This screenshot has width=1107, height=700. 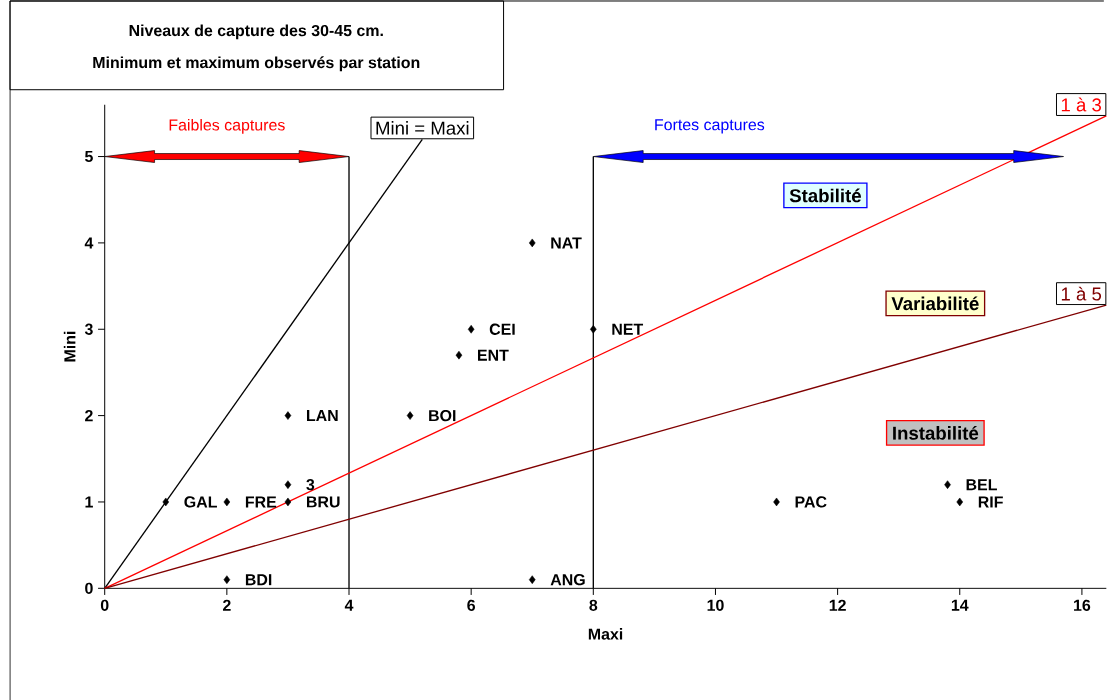 What do you see at coordinates (258, 580) in the screenshot?
I see `annotation: BDI` at bounding box center [258, 580].